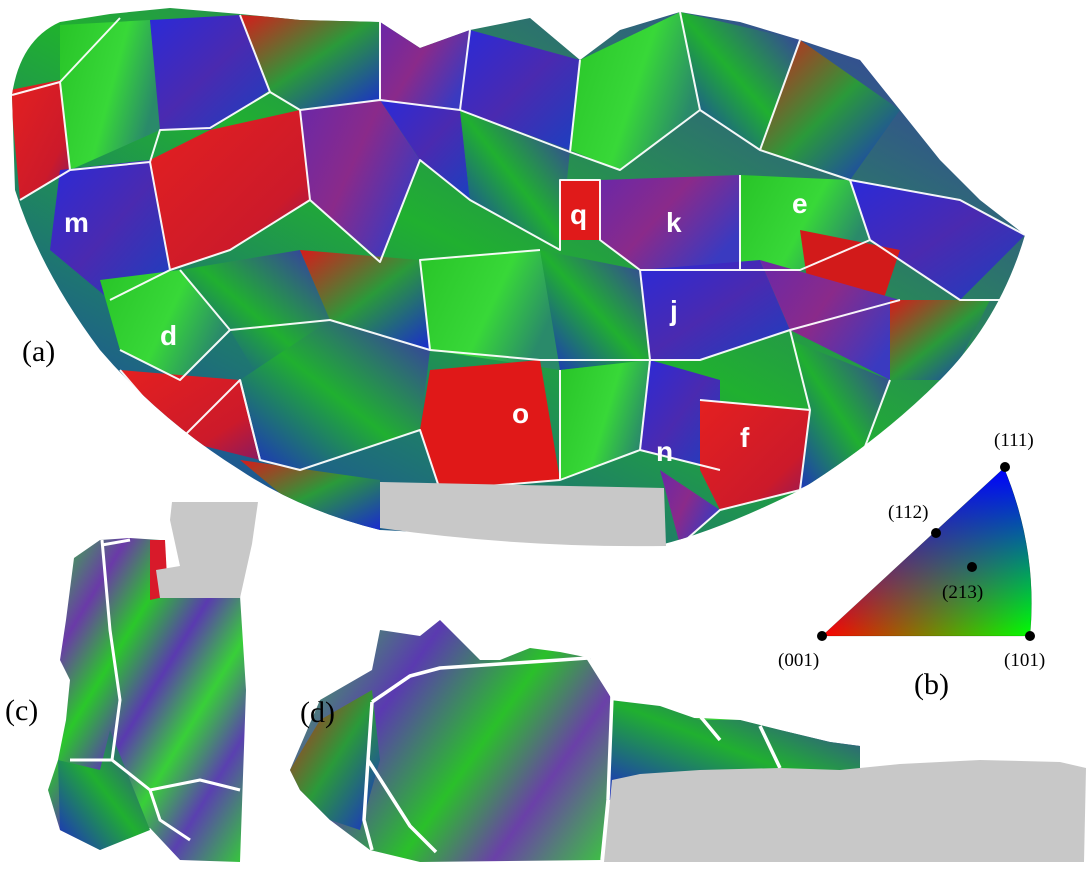 The image size is (1089, 874). I want to click on pole-label-111: (111), so click(1014, 440).